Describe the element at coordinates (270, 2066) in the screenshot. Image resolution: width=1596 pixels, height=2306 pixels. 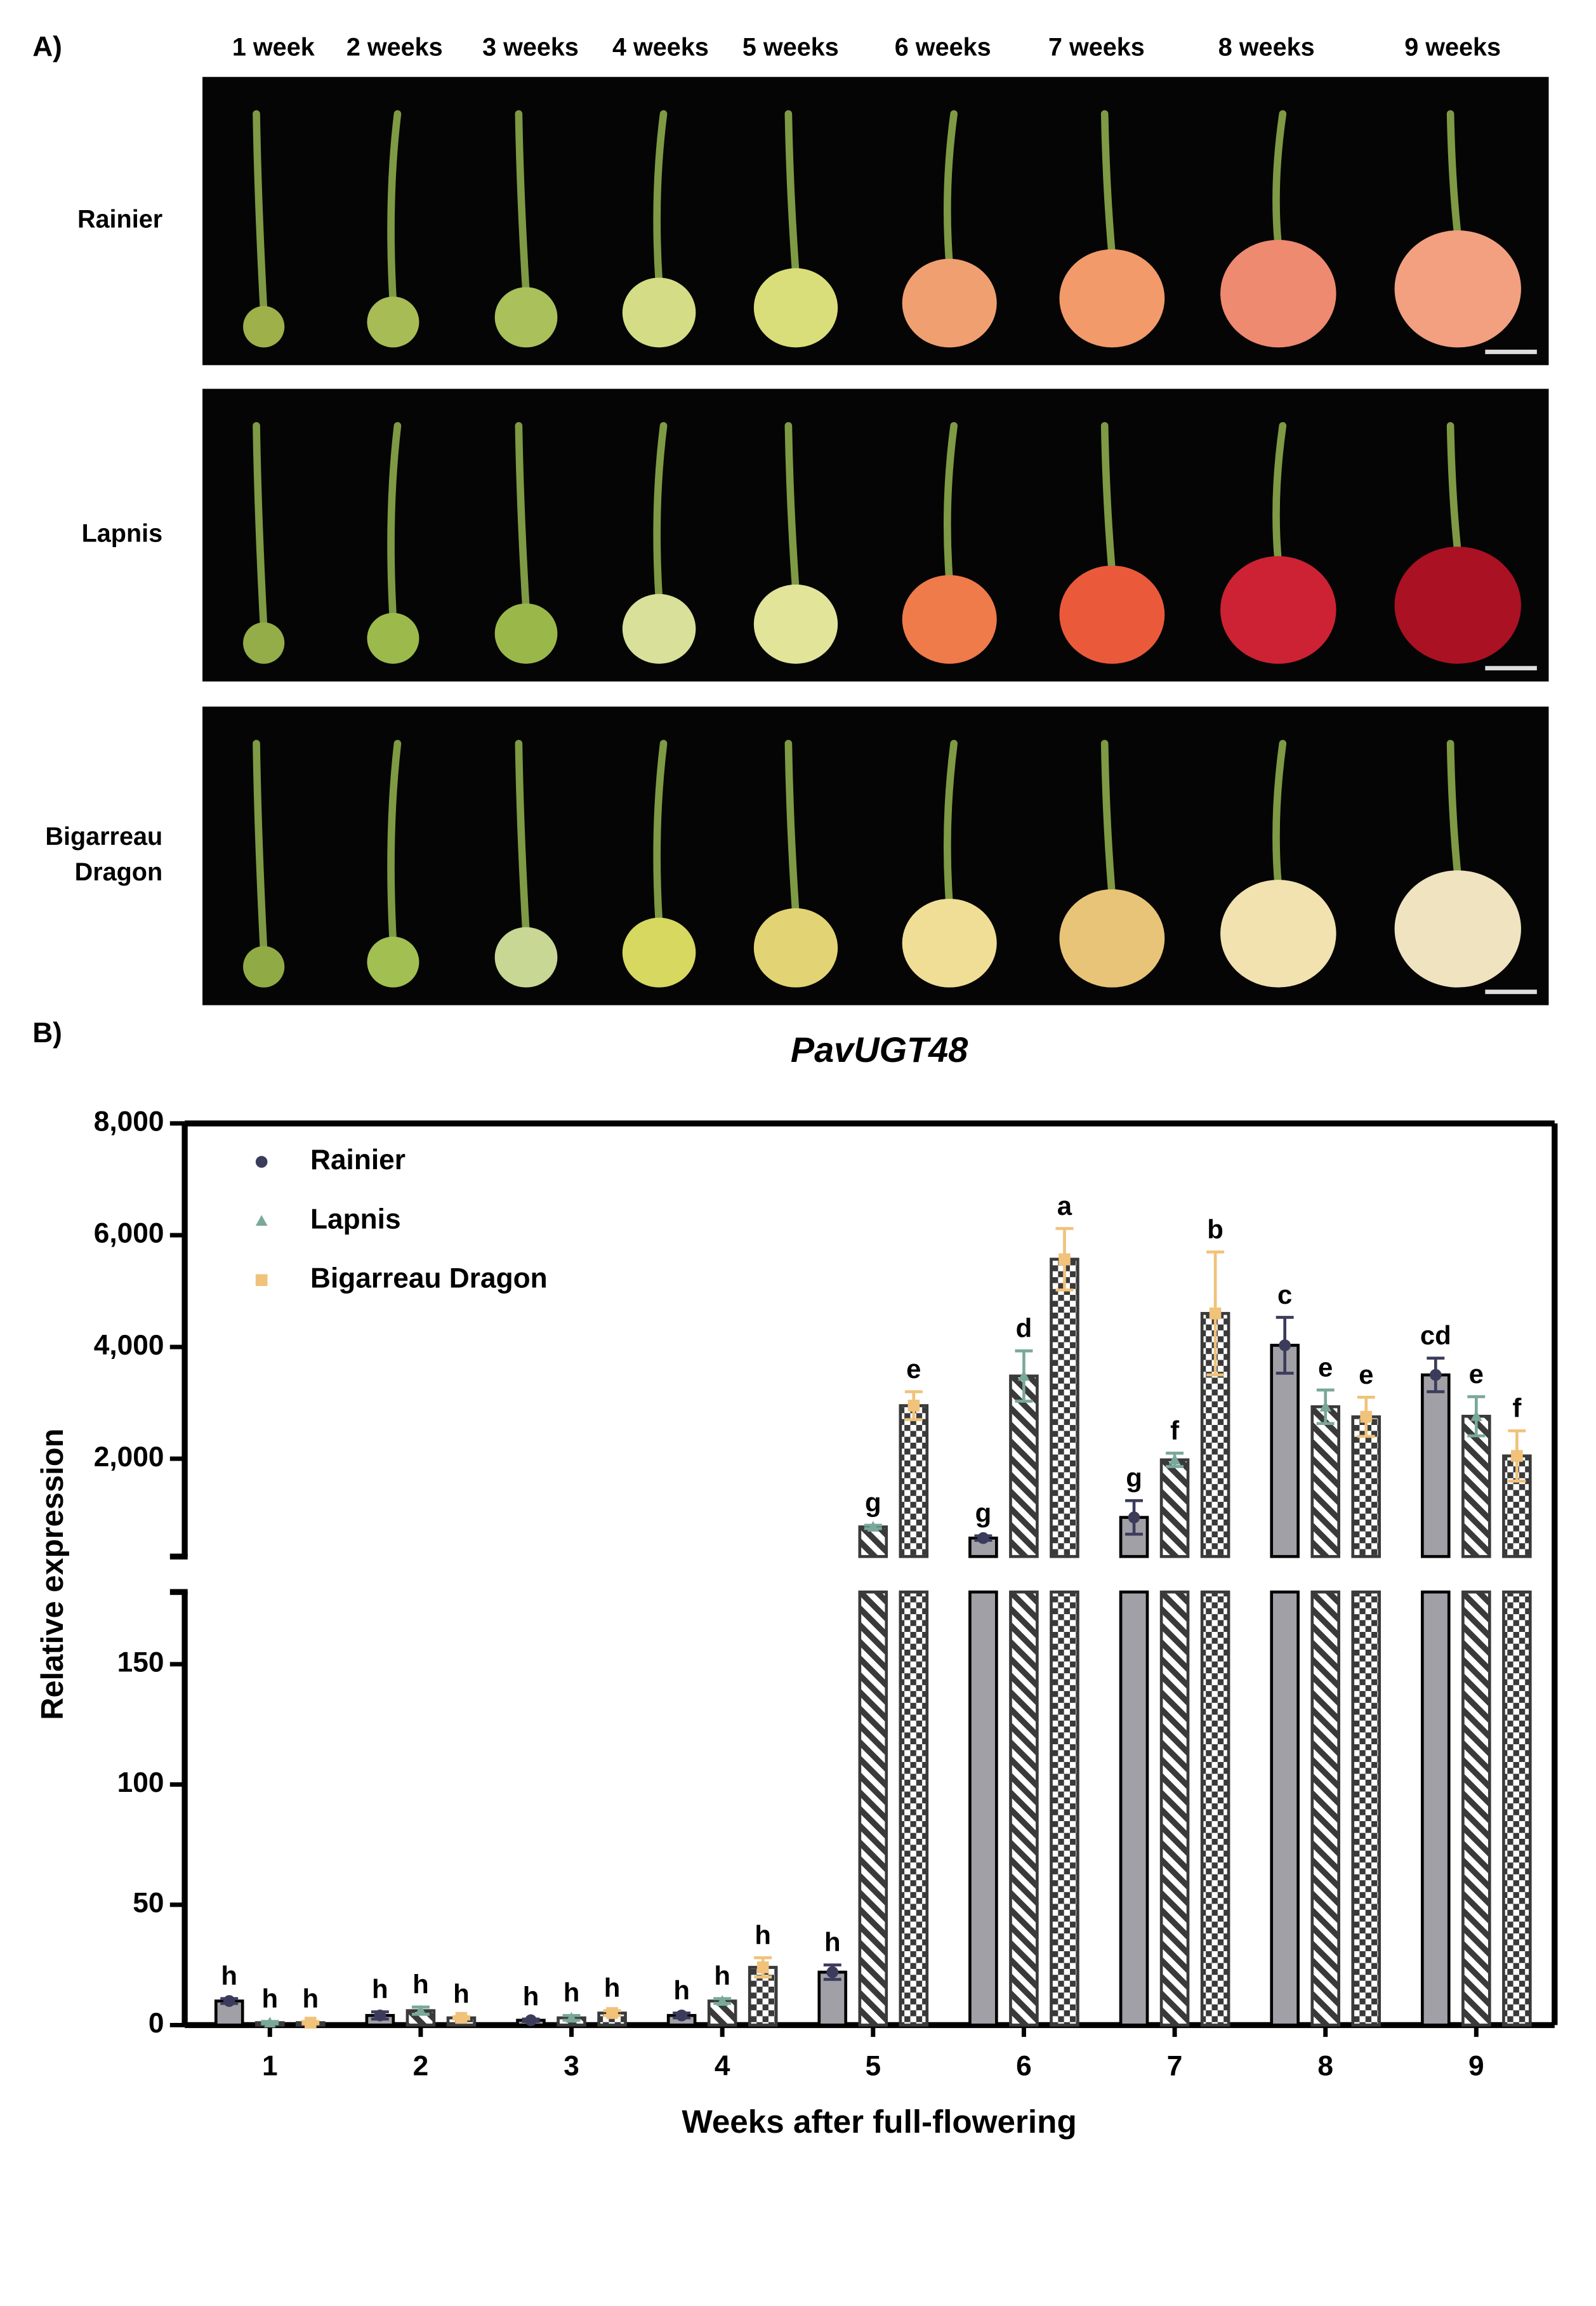
I see `x-tick-label: 1` at that location.